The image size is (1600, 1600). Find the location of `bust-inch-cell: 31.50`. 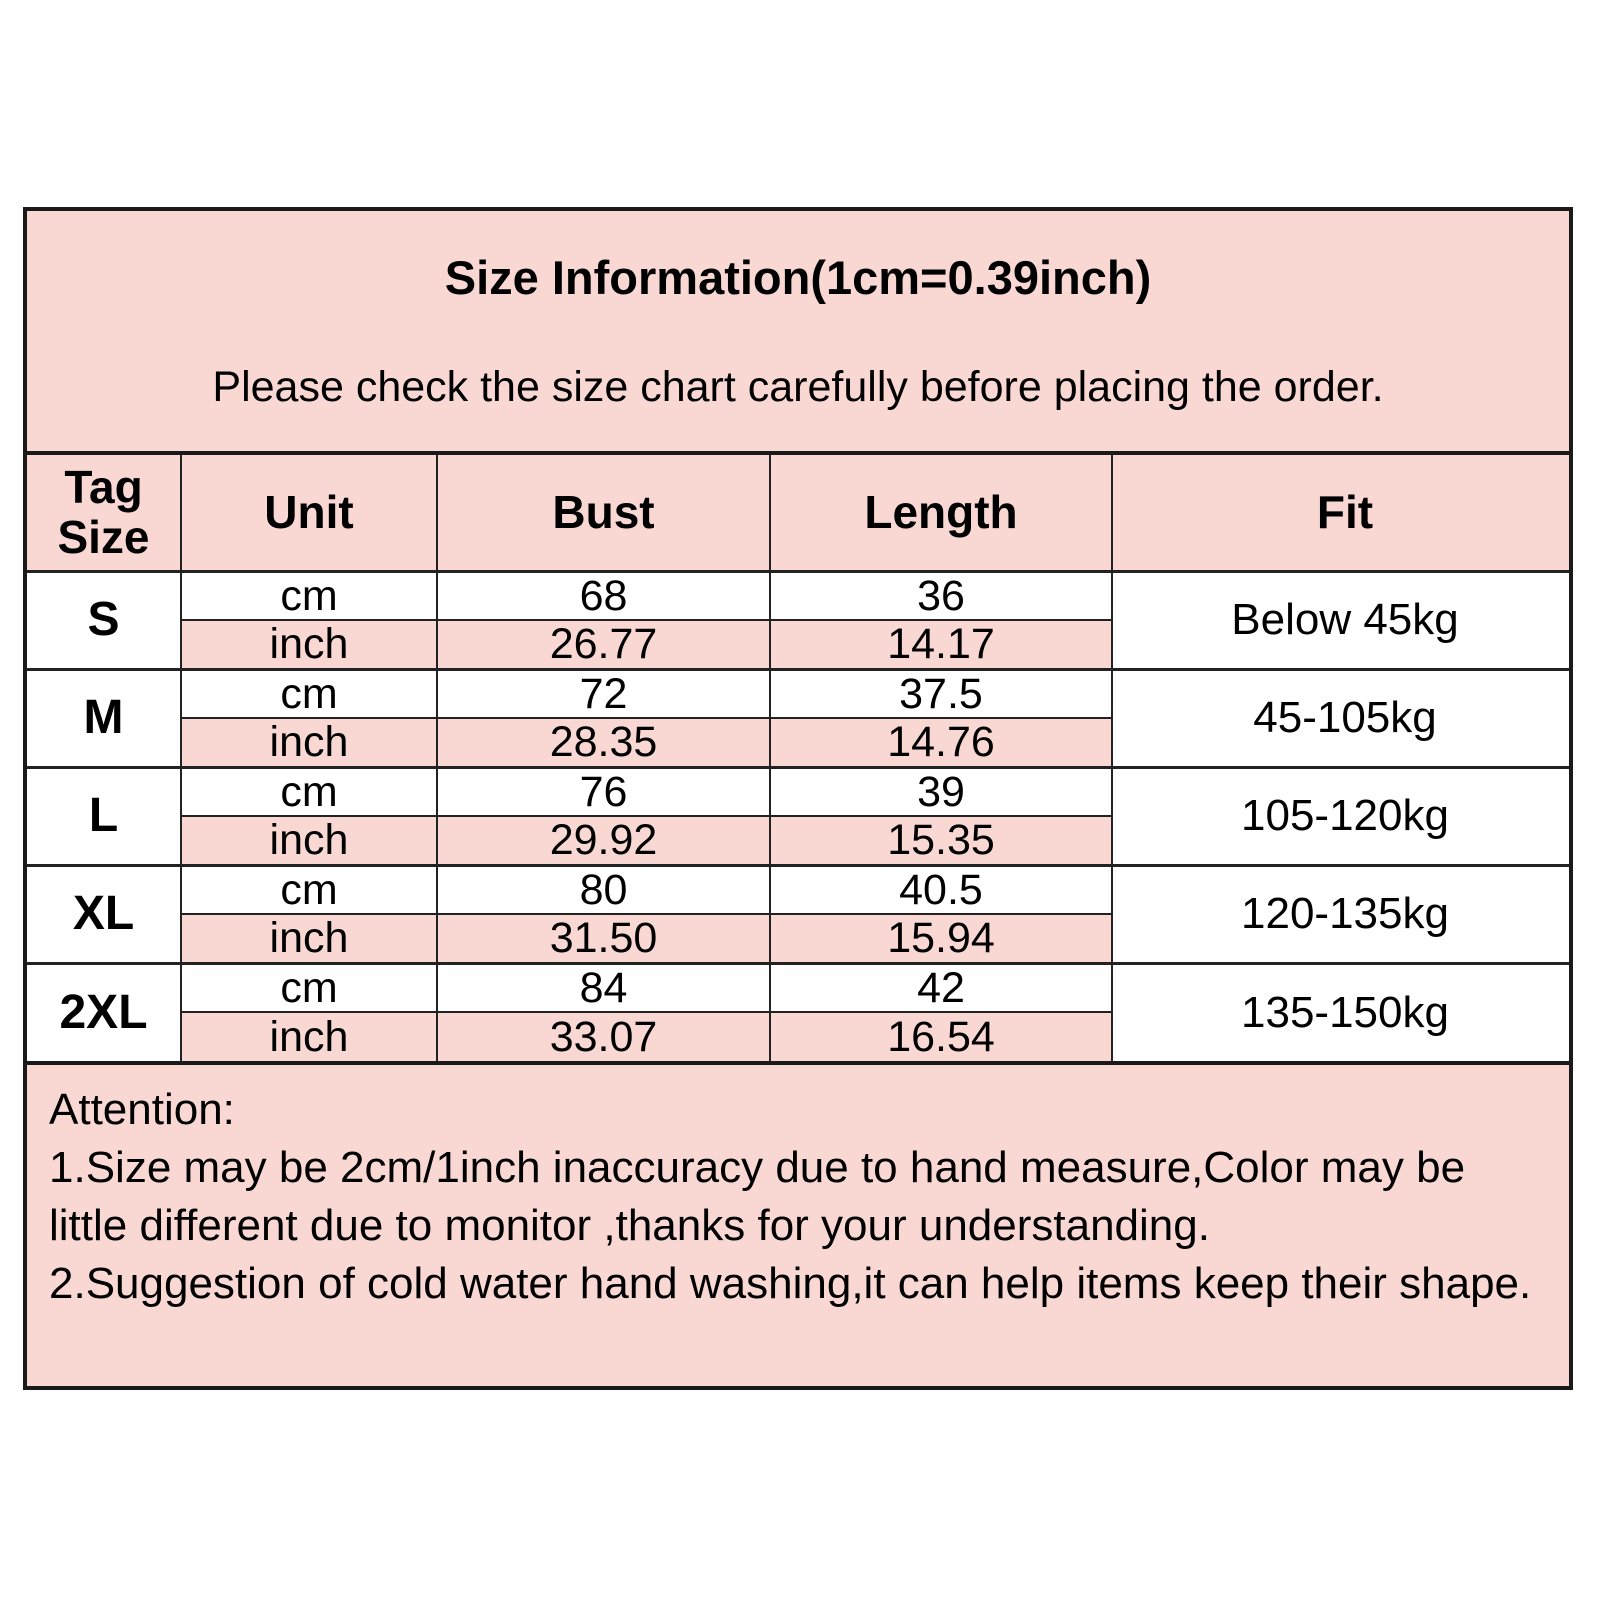

bust-inch-cell: 31.50 is located at coordinates (603, 938).